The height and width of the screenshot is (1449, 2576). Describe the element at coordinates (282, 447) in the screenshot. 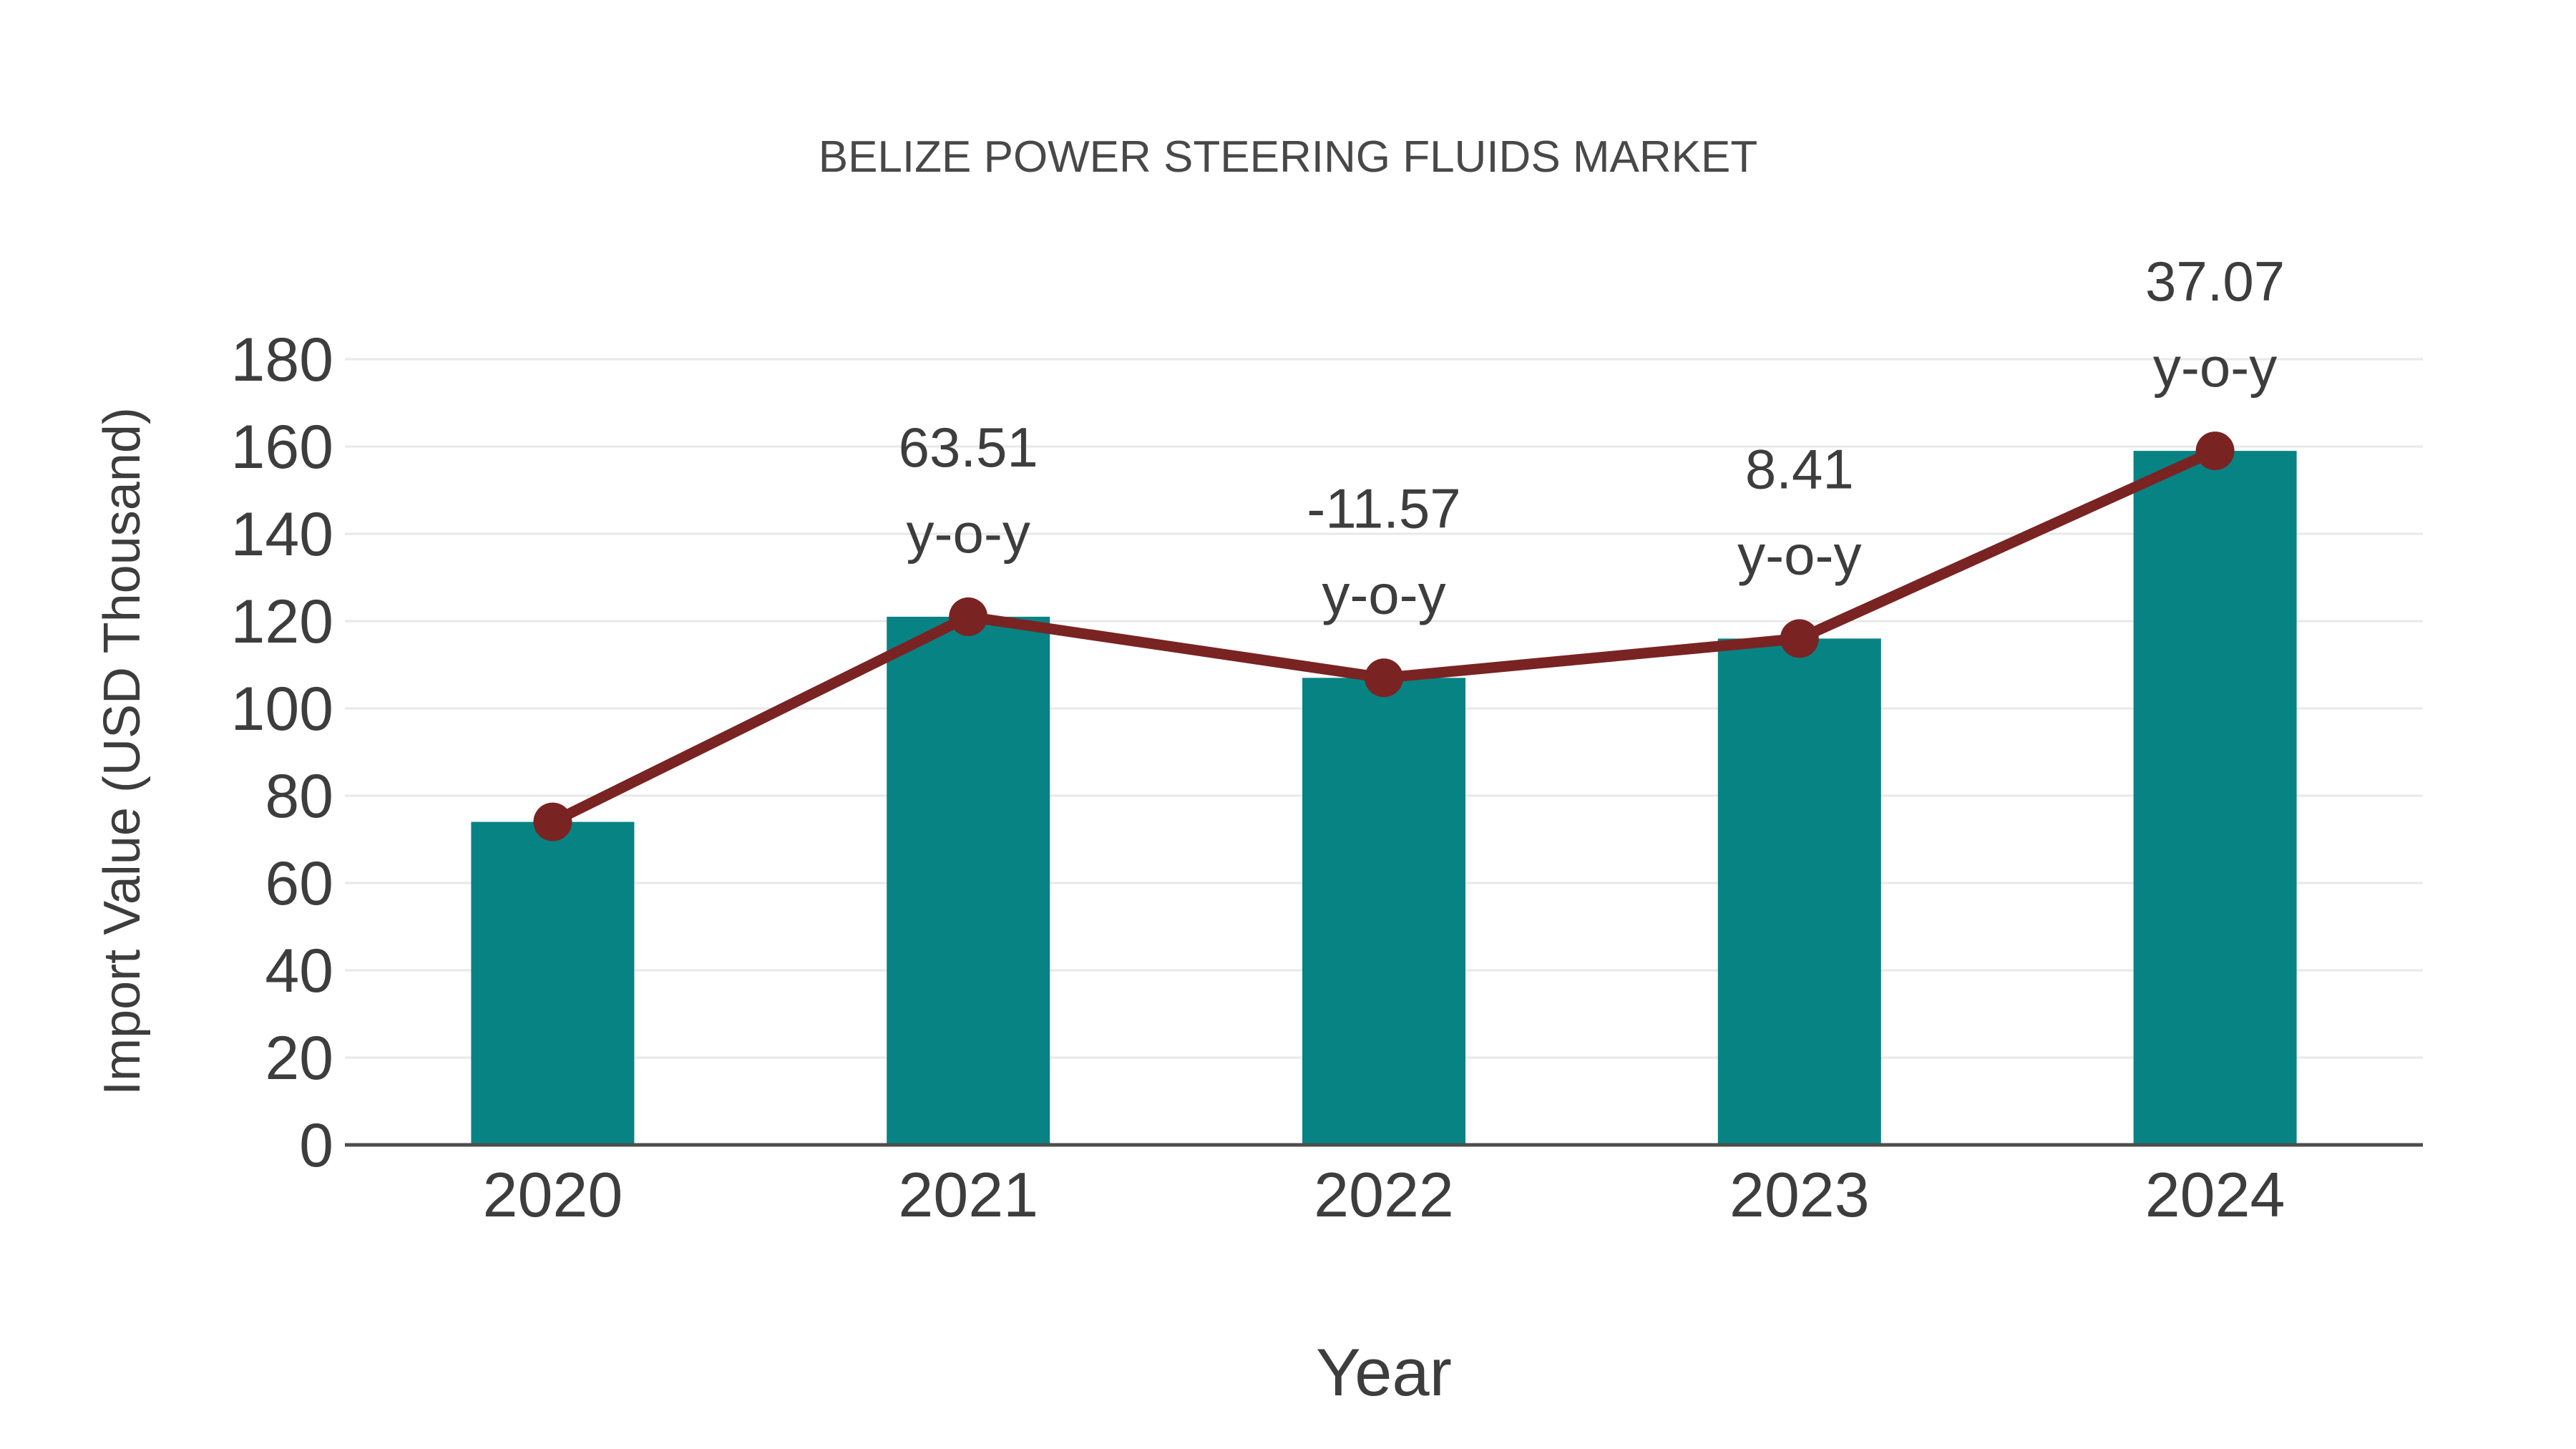

I see `y-tick-label-160: 160` at that location.